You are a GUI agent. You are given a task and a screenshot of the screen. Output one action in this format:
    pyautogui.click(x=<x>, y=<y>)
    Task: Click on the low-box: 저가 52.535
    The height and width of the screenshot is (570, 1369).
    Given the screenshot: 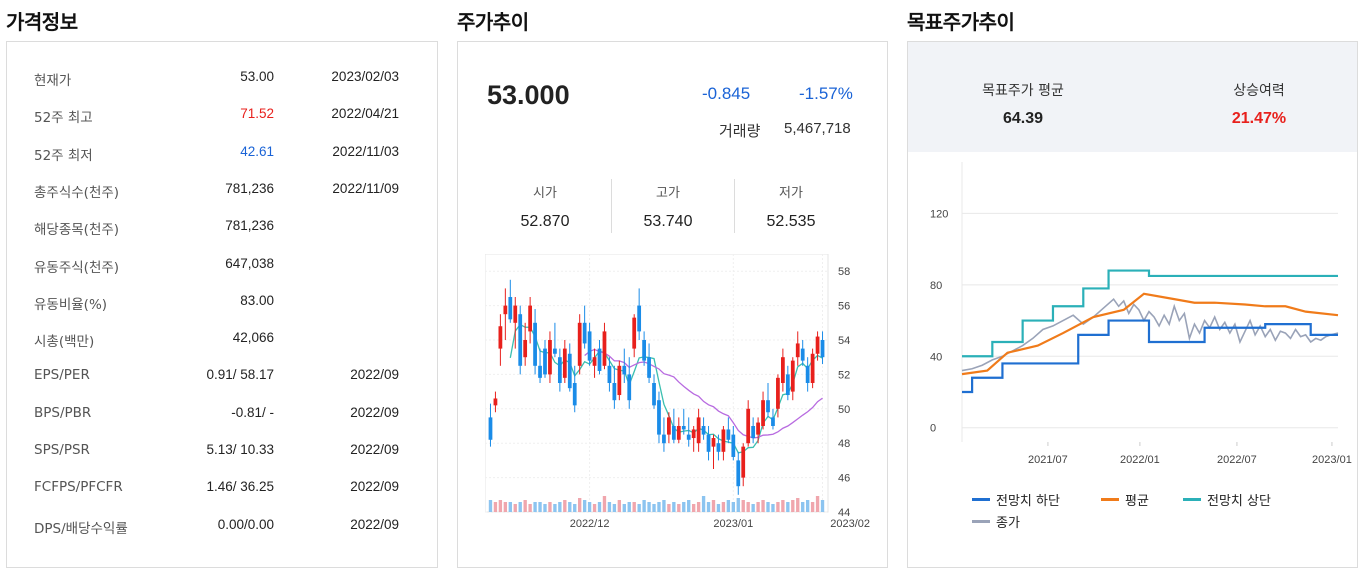 What is the action you would take?
    pyautogui.click(x=791, y=206)
    